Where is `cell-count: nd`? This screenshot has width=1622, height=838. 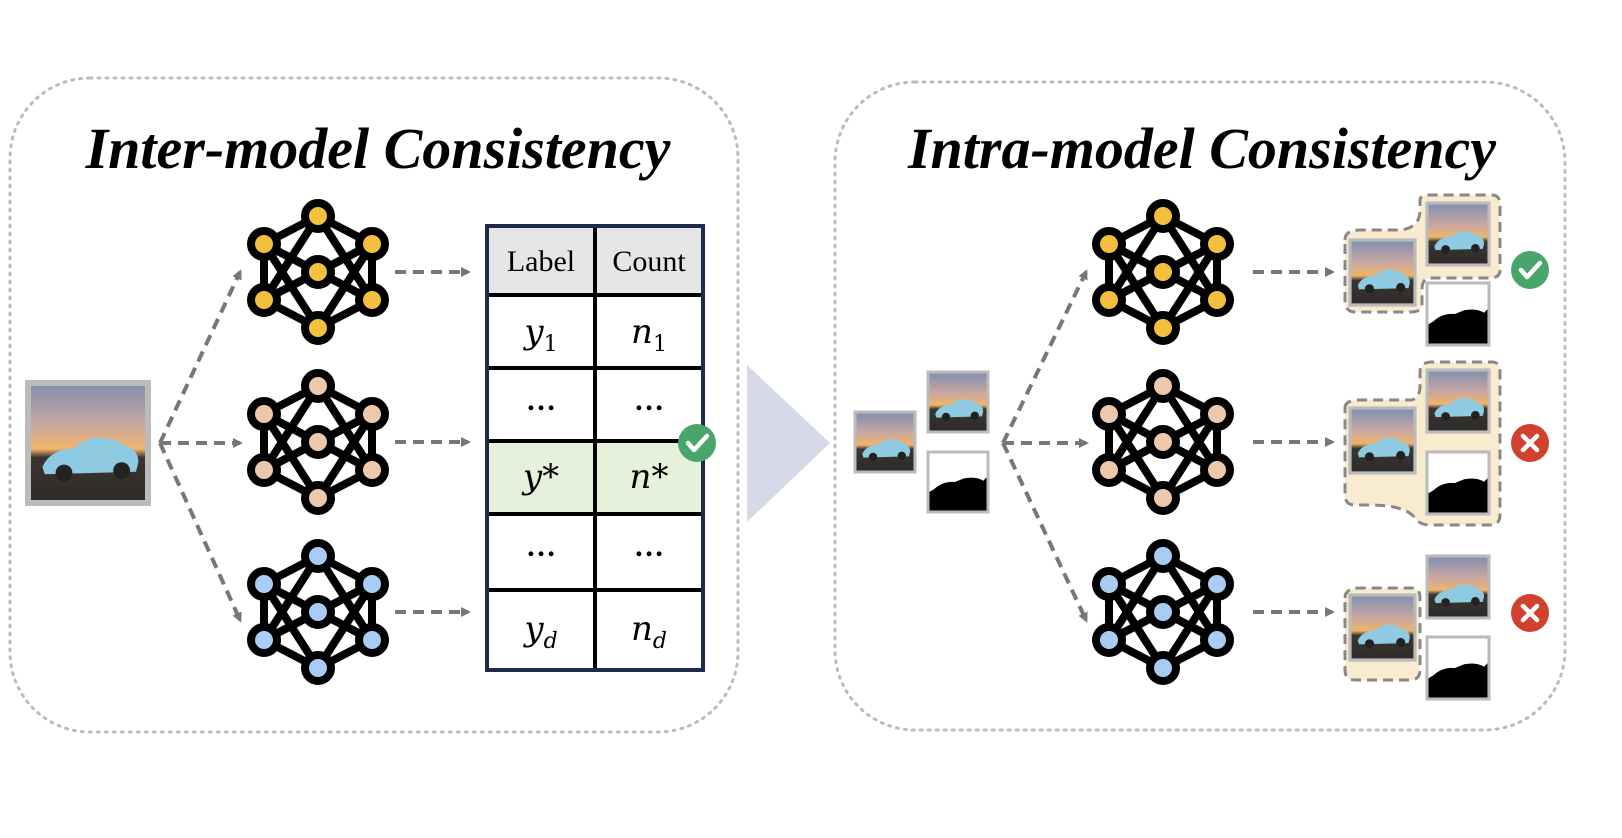 cell-count: nd is located at coordinates (649, 631).